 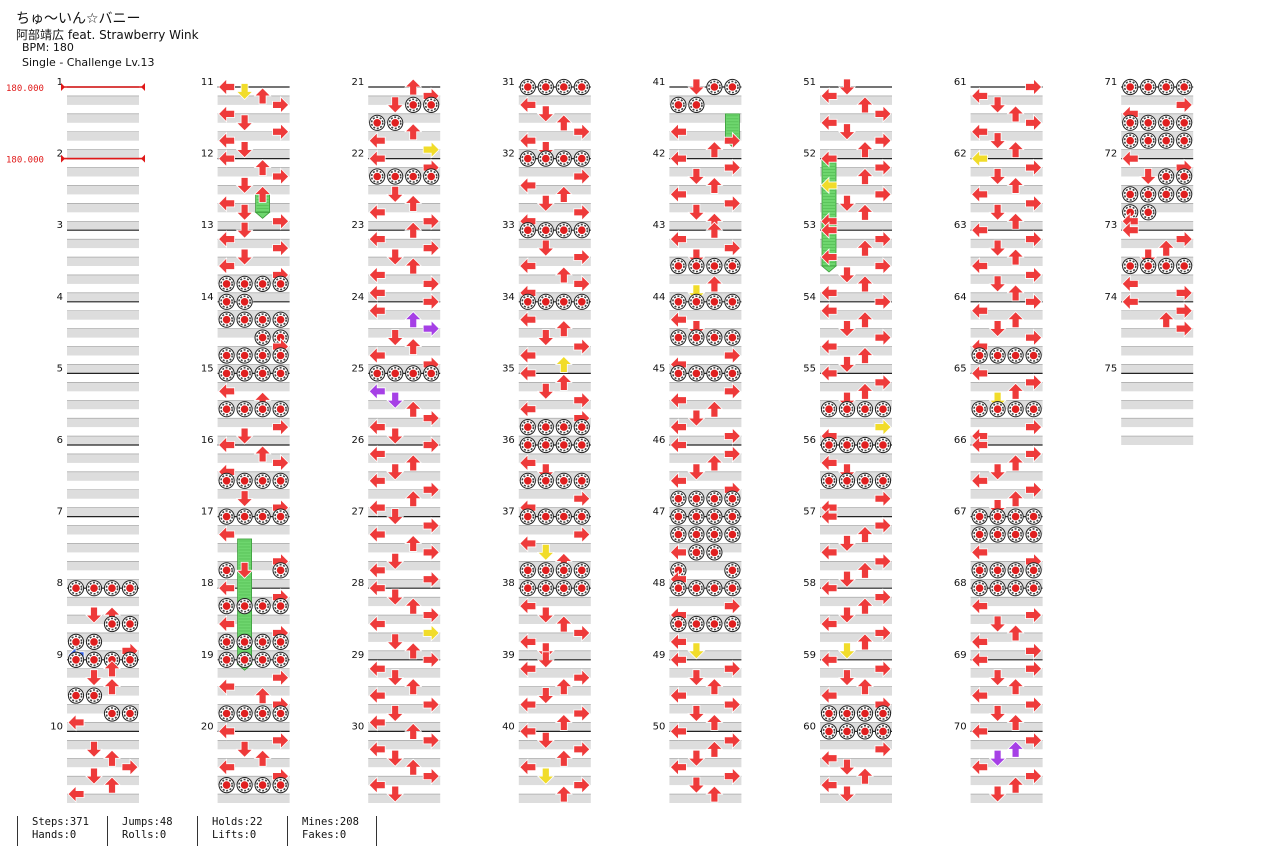 I want to click on measure-number: 70, so click(x=960, y=726).